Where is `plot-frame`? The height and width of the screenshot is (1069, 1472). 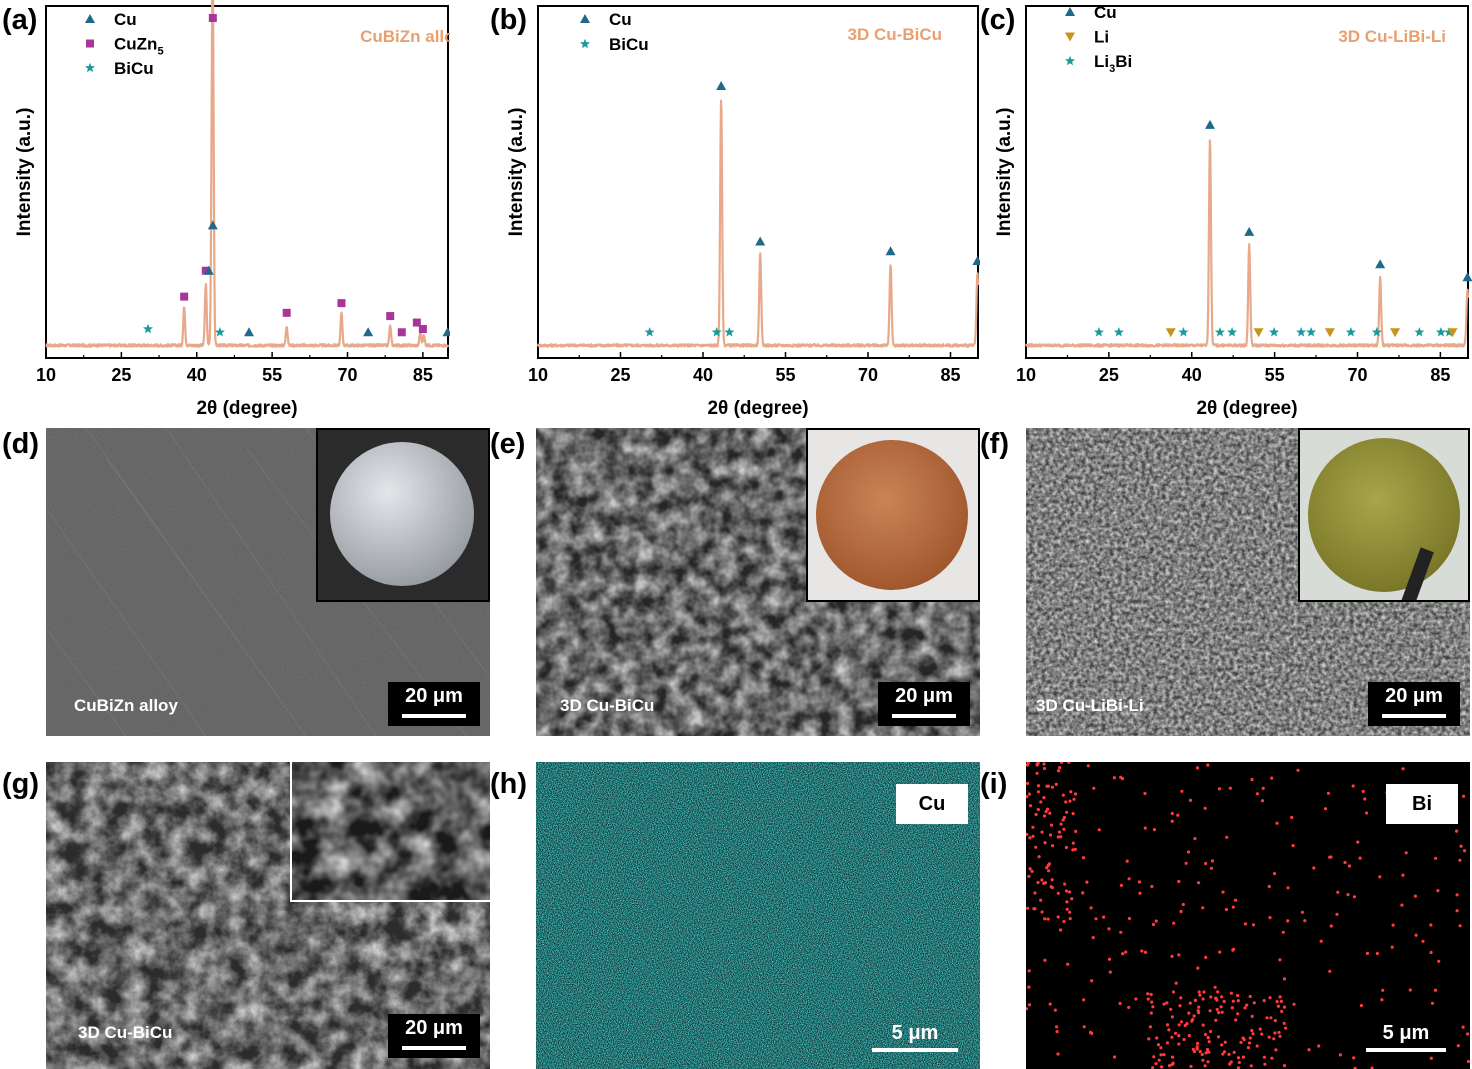 plot-frame is located at coordinates (247, 182).